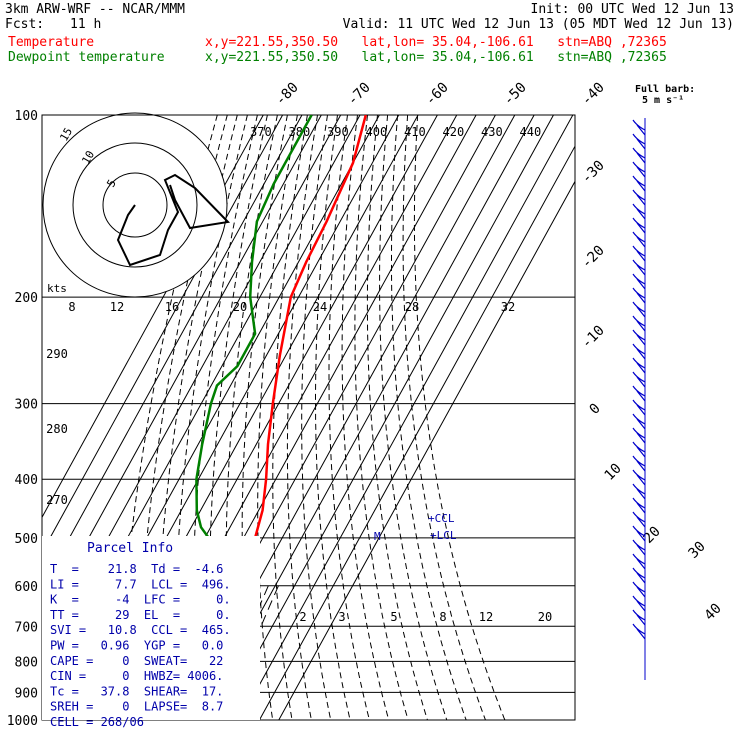 The width and height of the screenshot is (740, 740). What do you see at coordinates (88, 158) in the screenshot?
I see `hodo-ring-label-10: 10` at bounding box center [88, 158].